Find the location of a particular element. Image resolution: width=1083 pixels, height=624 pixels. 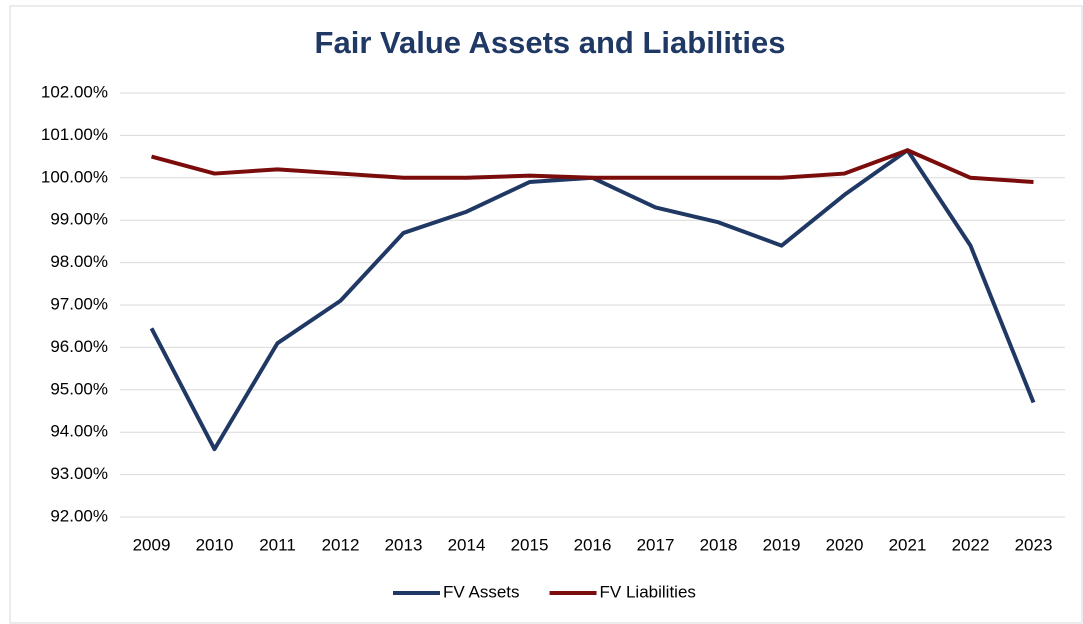

x-tick-label: 2010 is located at coordinates (215, 544).